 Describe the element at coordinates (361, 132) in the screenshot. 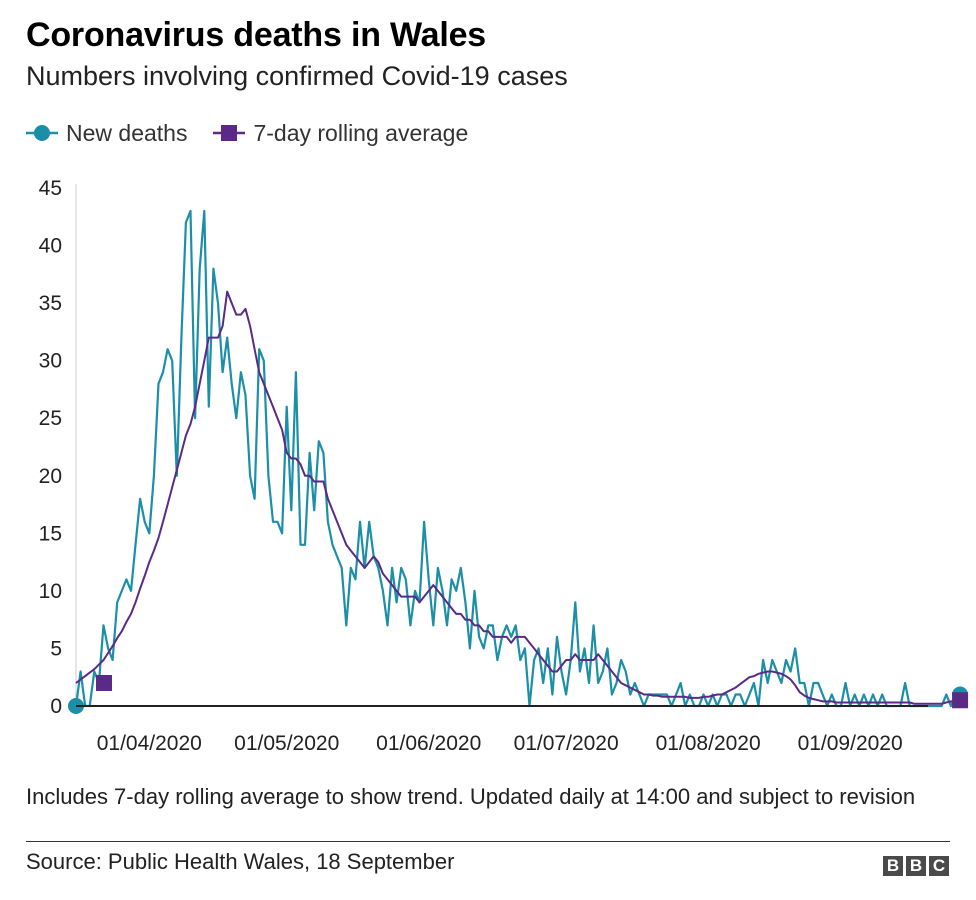

I see `legend-label-rolling-average: 7-day rolling average` at that location.